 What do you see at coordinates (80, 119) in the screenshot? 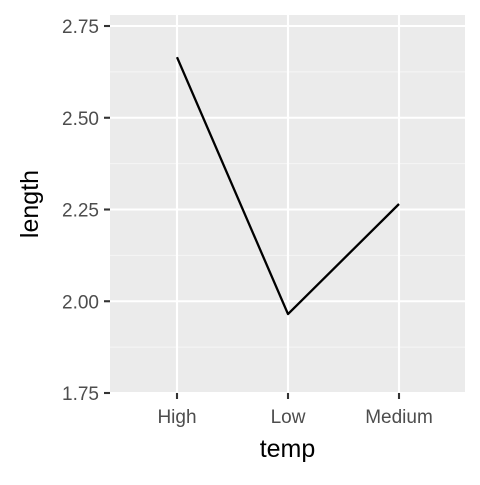
I see `y-tick-label: 2.50` at bounding box center [80, 119].